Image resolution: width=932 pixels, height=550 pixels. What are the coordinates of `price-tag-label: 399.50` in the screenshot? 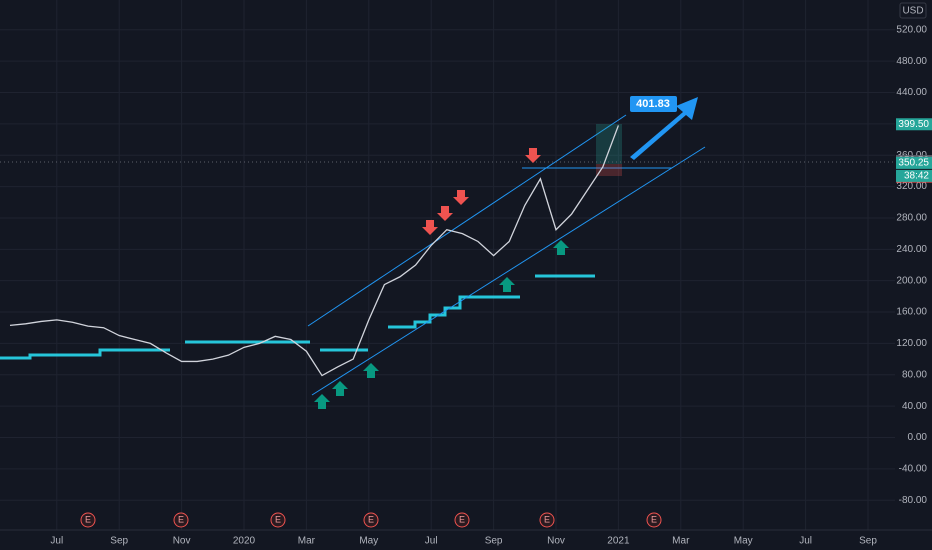 It's located at (913, 124).